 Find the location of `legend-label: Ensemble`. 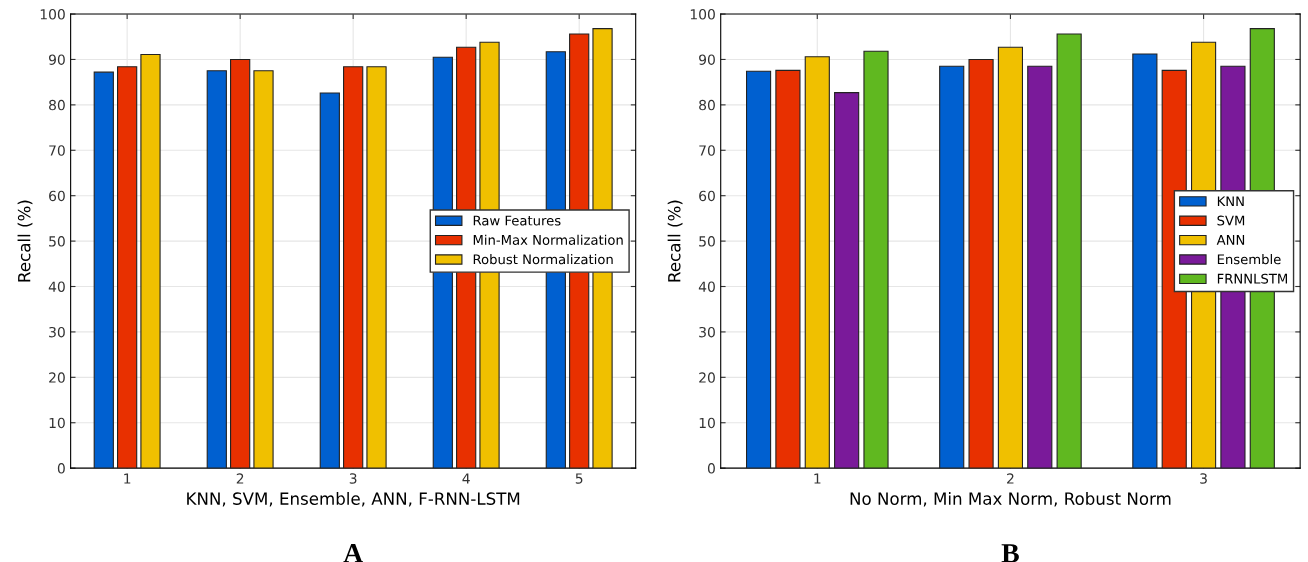

legend-label: Ensemble is located at coordinates (1249, 259).